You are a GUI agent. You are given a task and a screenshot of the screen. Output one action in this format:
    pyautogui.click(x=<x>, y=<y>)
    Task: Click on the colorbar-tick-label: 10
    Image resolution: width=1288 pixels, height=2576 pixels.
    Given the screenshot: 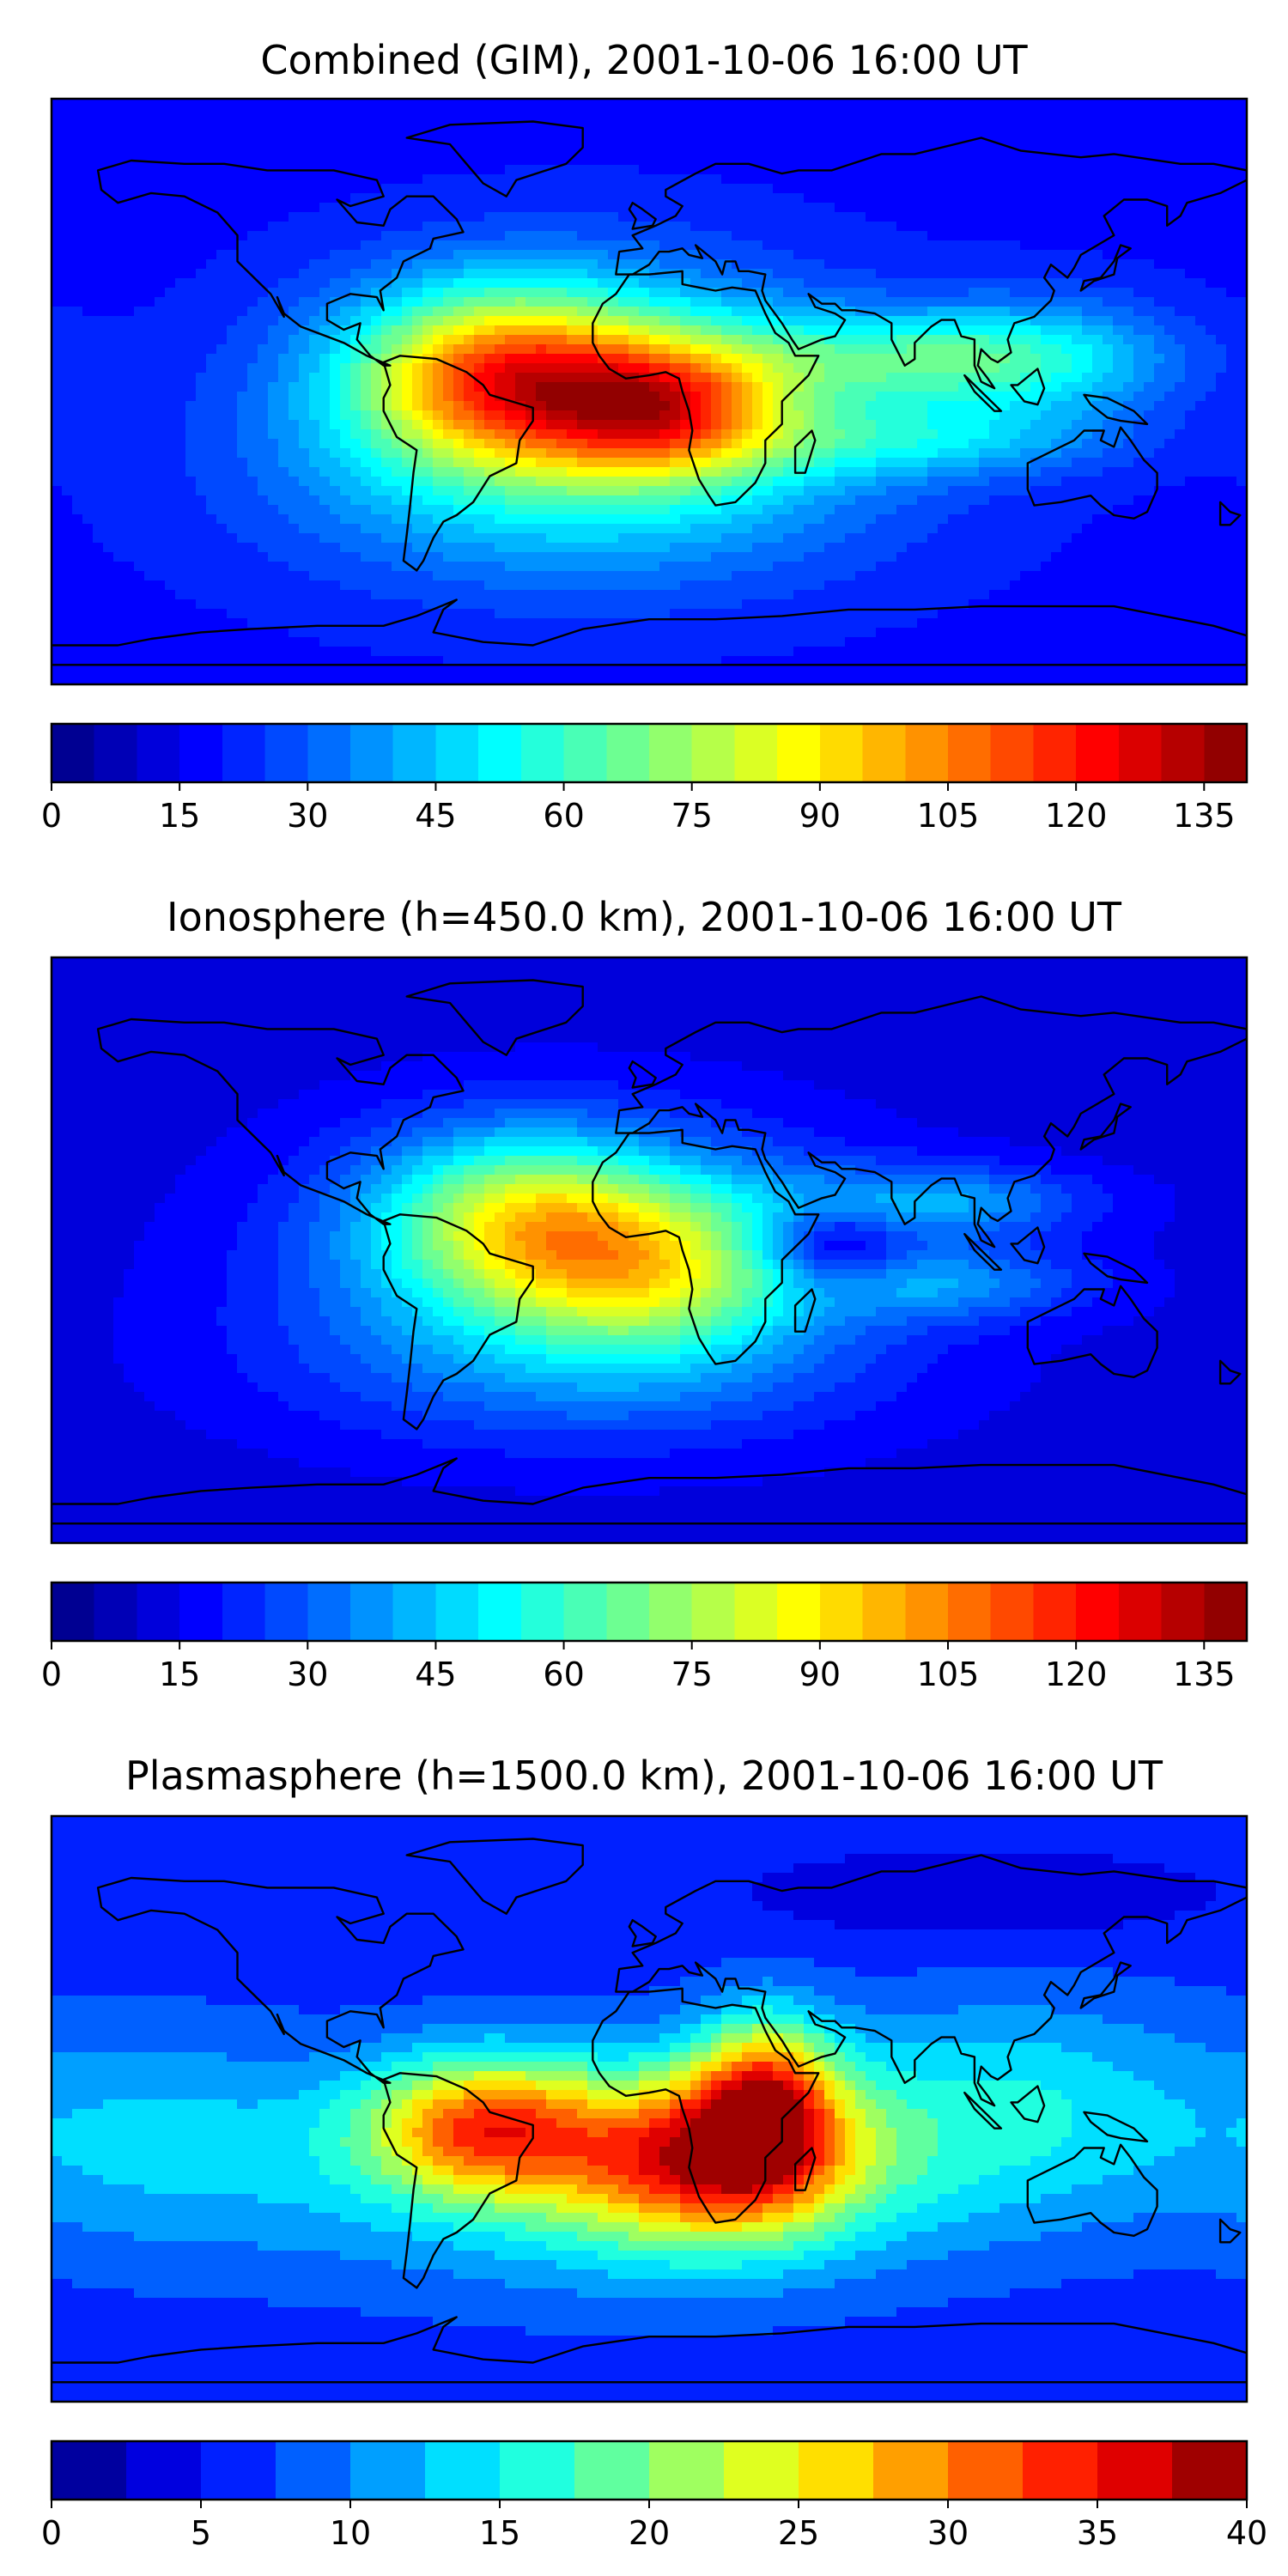 What is the action you would take?
    pyautogui.click(x=350, y=2533)
    